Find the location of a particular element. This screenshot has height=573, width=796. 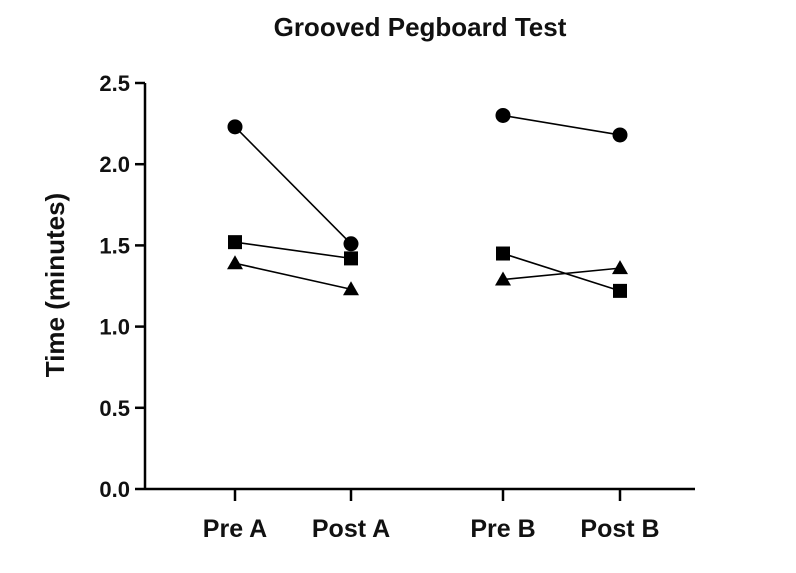

x-tick-label: Pre B is located at coordinates (502, 529).